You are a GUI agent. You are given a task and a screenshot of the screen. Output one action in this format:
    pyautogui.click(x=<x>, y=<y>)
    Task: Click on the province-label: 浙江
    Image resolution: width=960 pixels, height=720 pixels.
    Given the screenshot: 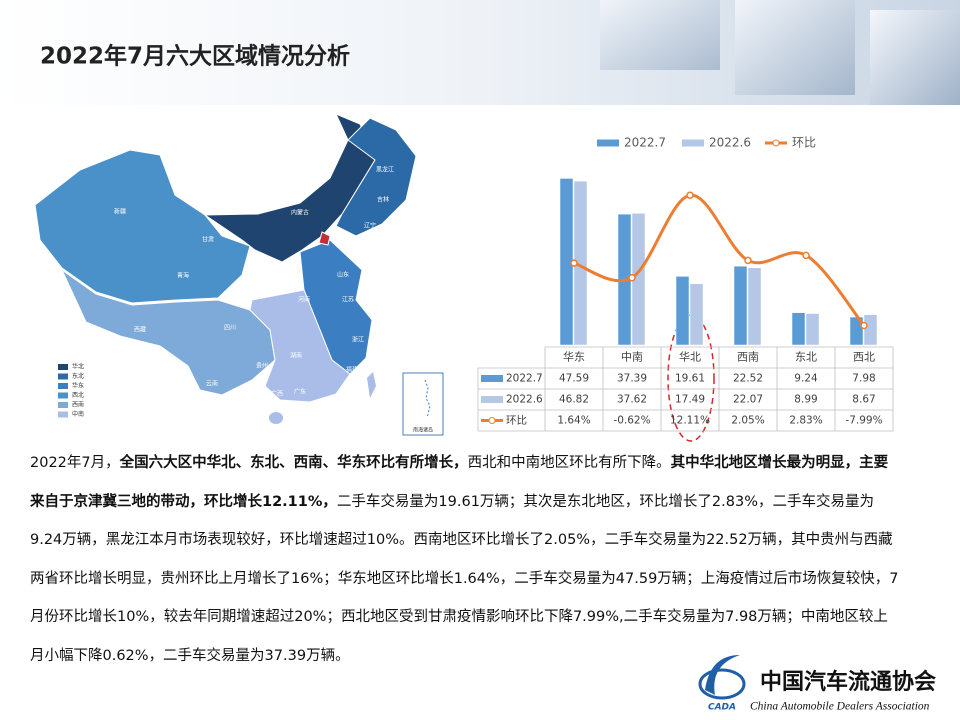 What is the action you would take?
    pyautogui.click(x=358, y=340)
    